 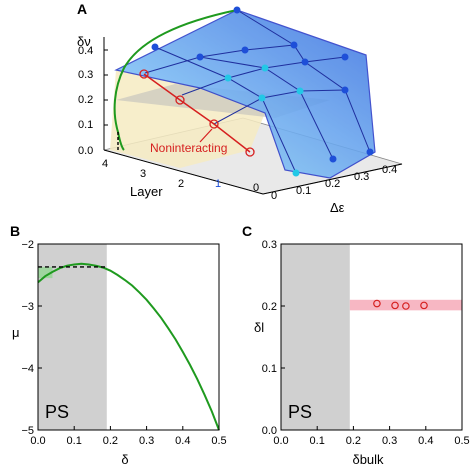 I want to click on y-tick-label: −4, so click(x=27, y=369).